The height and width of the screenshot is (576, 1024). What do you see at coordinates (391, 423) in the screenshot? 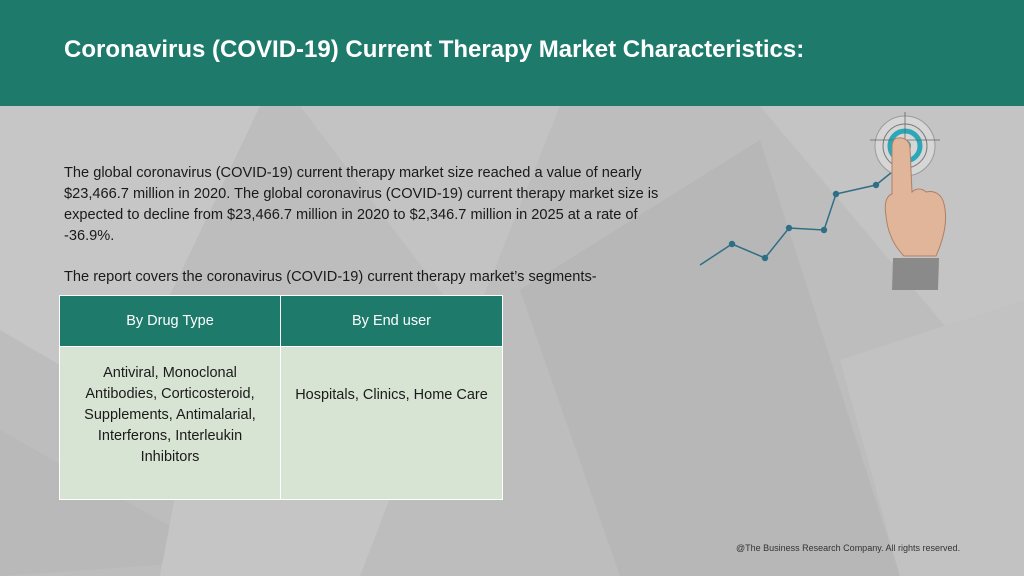
I see `cell-end-users: Hospitals, Clinics, Home Care` at bounding box center [391, 423].